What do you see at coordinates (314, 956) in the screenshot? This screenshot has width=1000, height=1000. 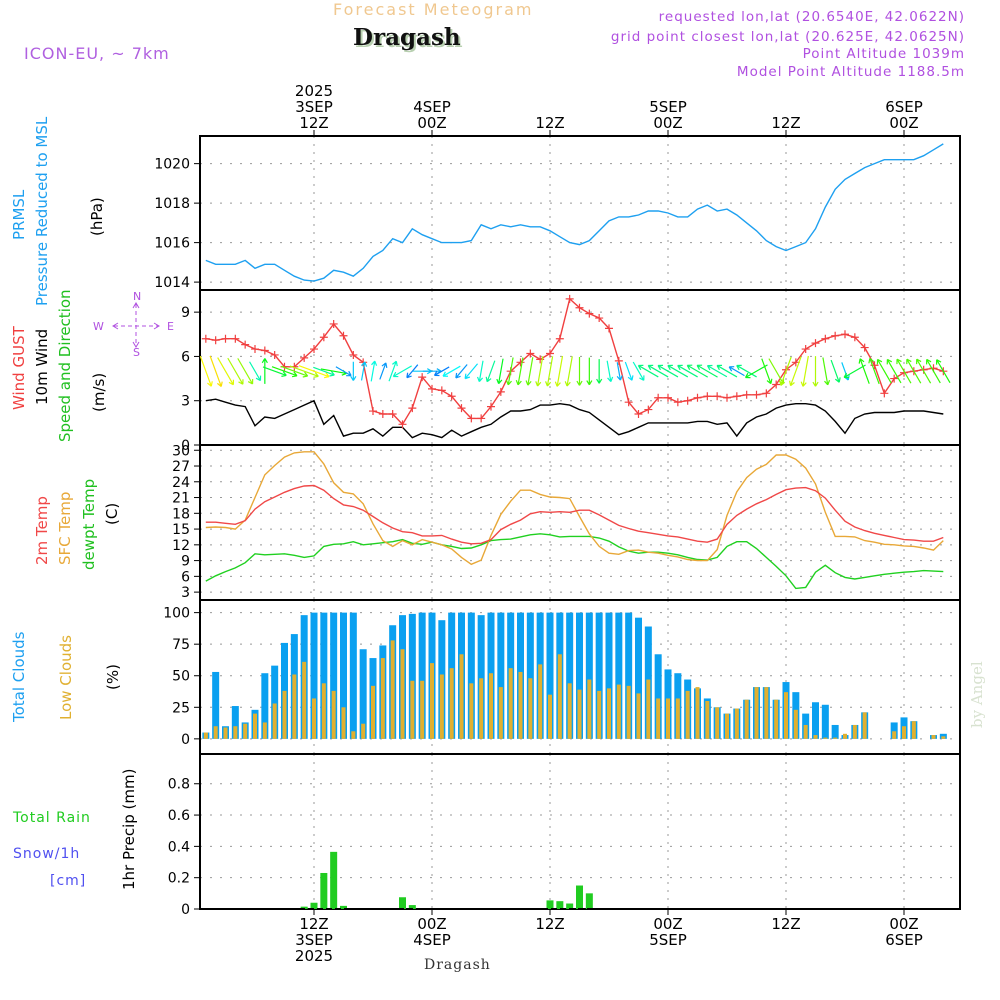 I see `bottom-time-label: 2025` at bounding box center [314, 956].